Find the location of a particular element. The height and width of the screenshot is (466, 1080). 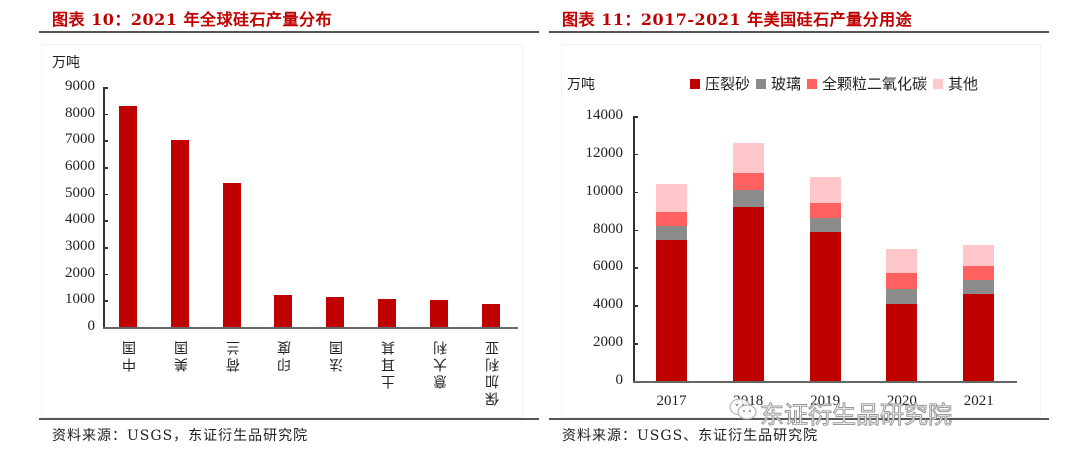

right-y-axis is located at coordinates (634, 249).